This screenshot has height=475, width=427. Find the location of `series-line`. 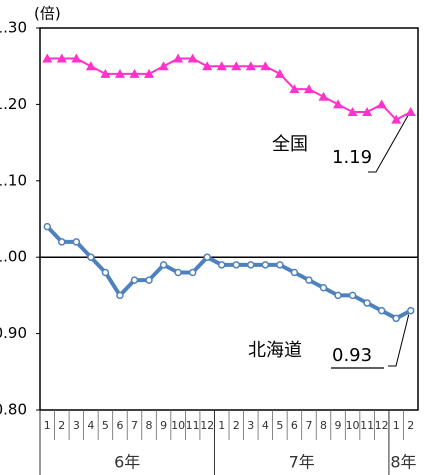

series-line is located at coordinates (229, 89).